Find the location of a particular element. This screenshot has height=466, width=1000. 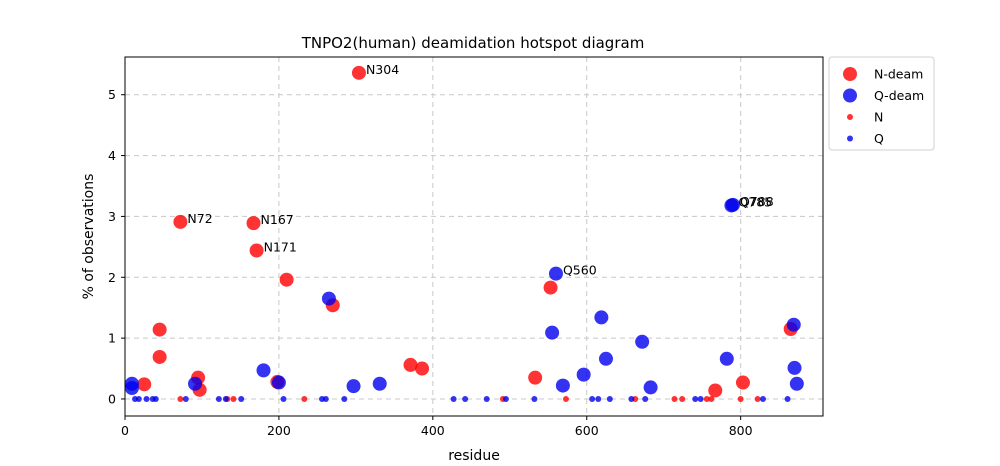

x-tick-label: 400 is located at coordinates (433, 430).